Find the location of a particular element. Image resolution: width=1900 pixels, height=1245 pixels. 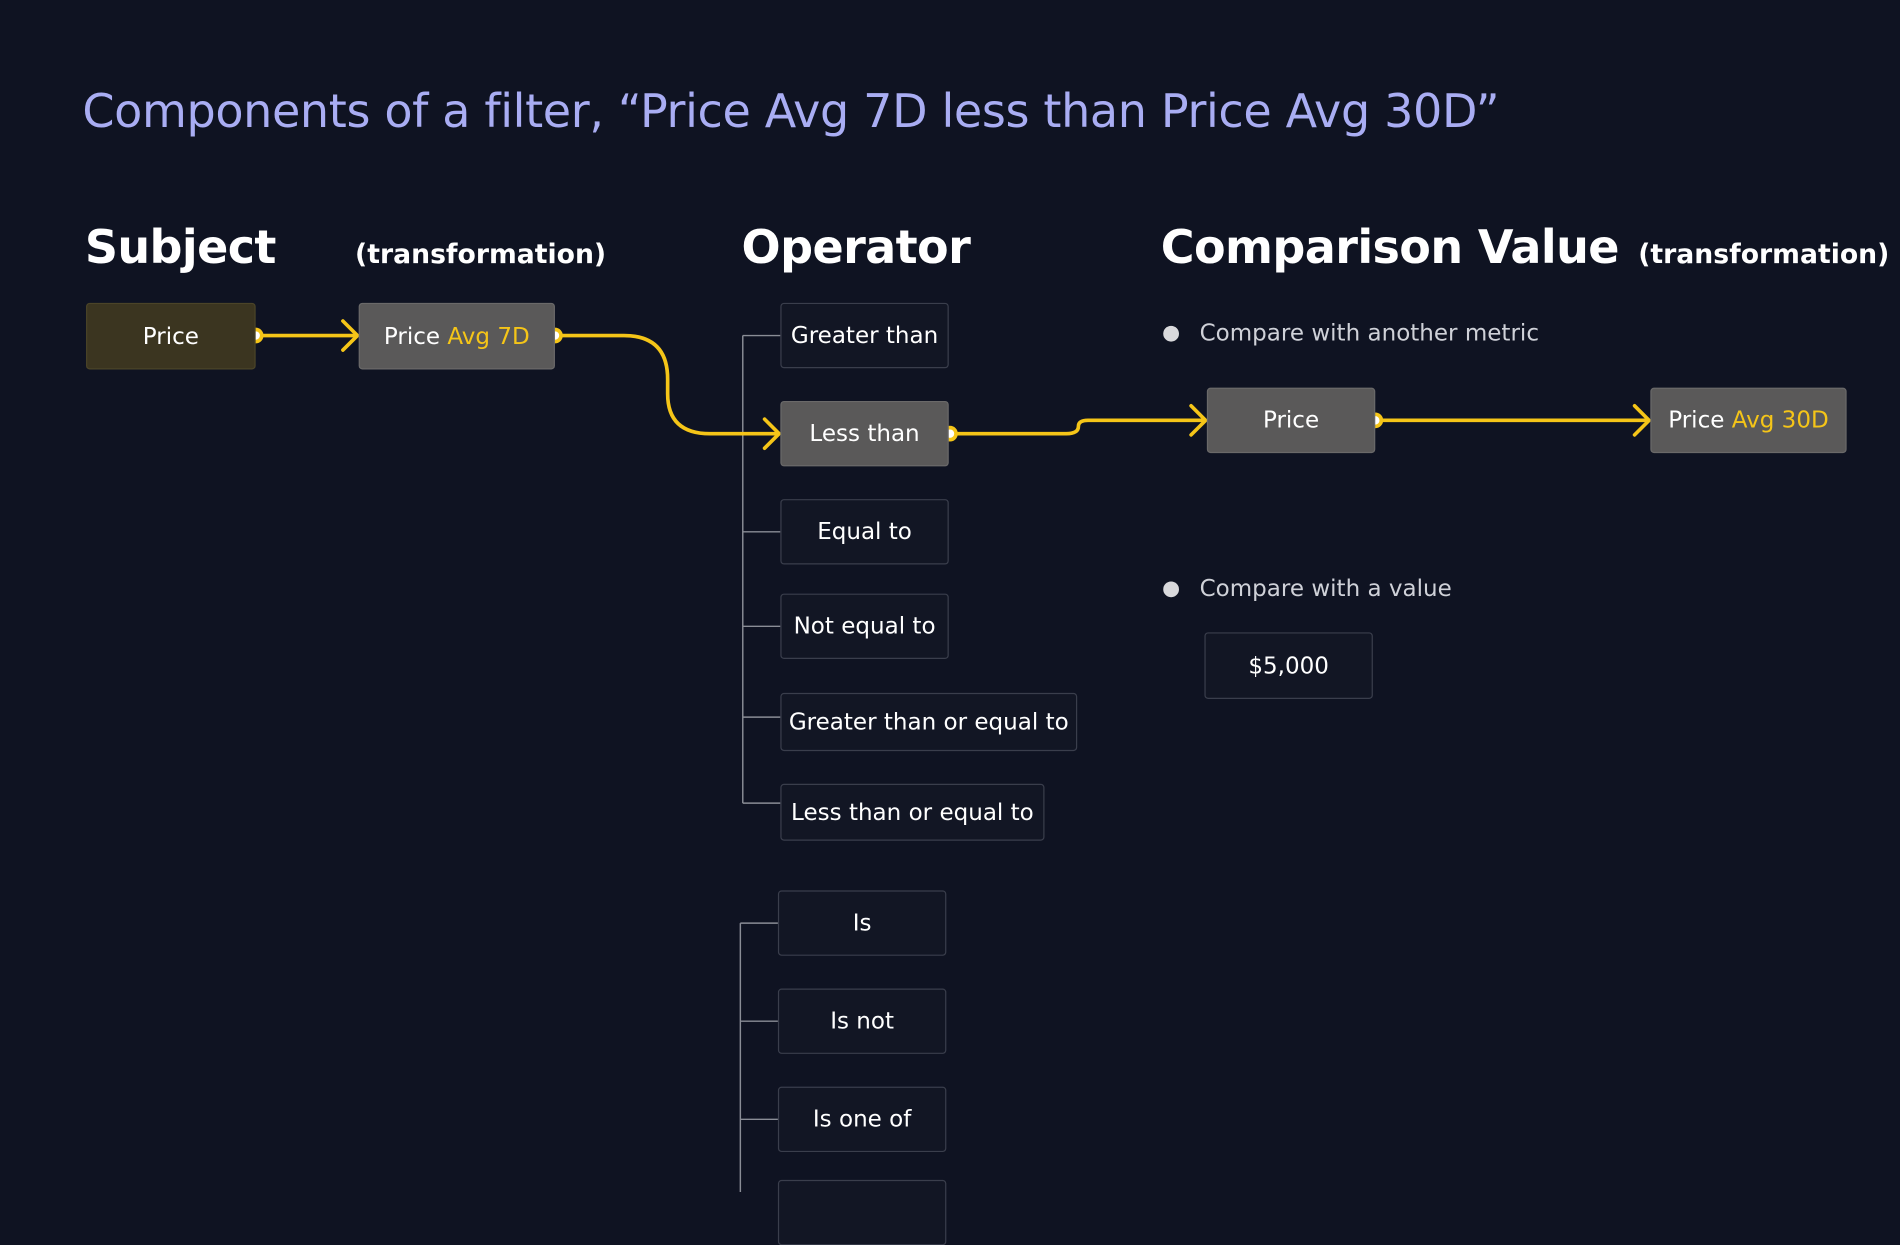

operator-less-than-or-equal-to: Less than or equal to is located at coordinates (912, 812).